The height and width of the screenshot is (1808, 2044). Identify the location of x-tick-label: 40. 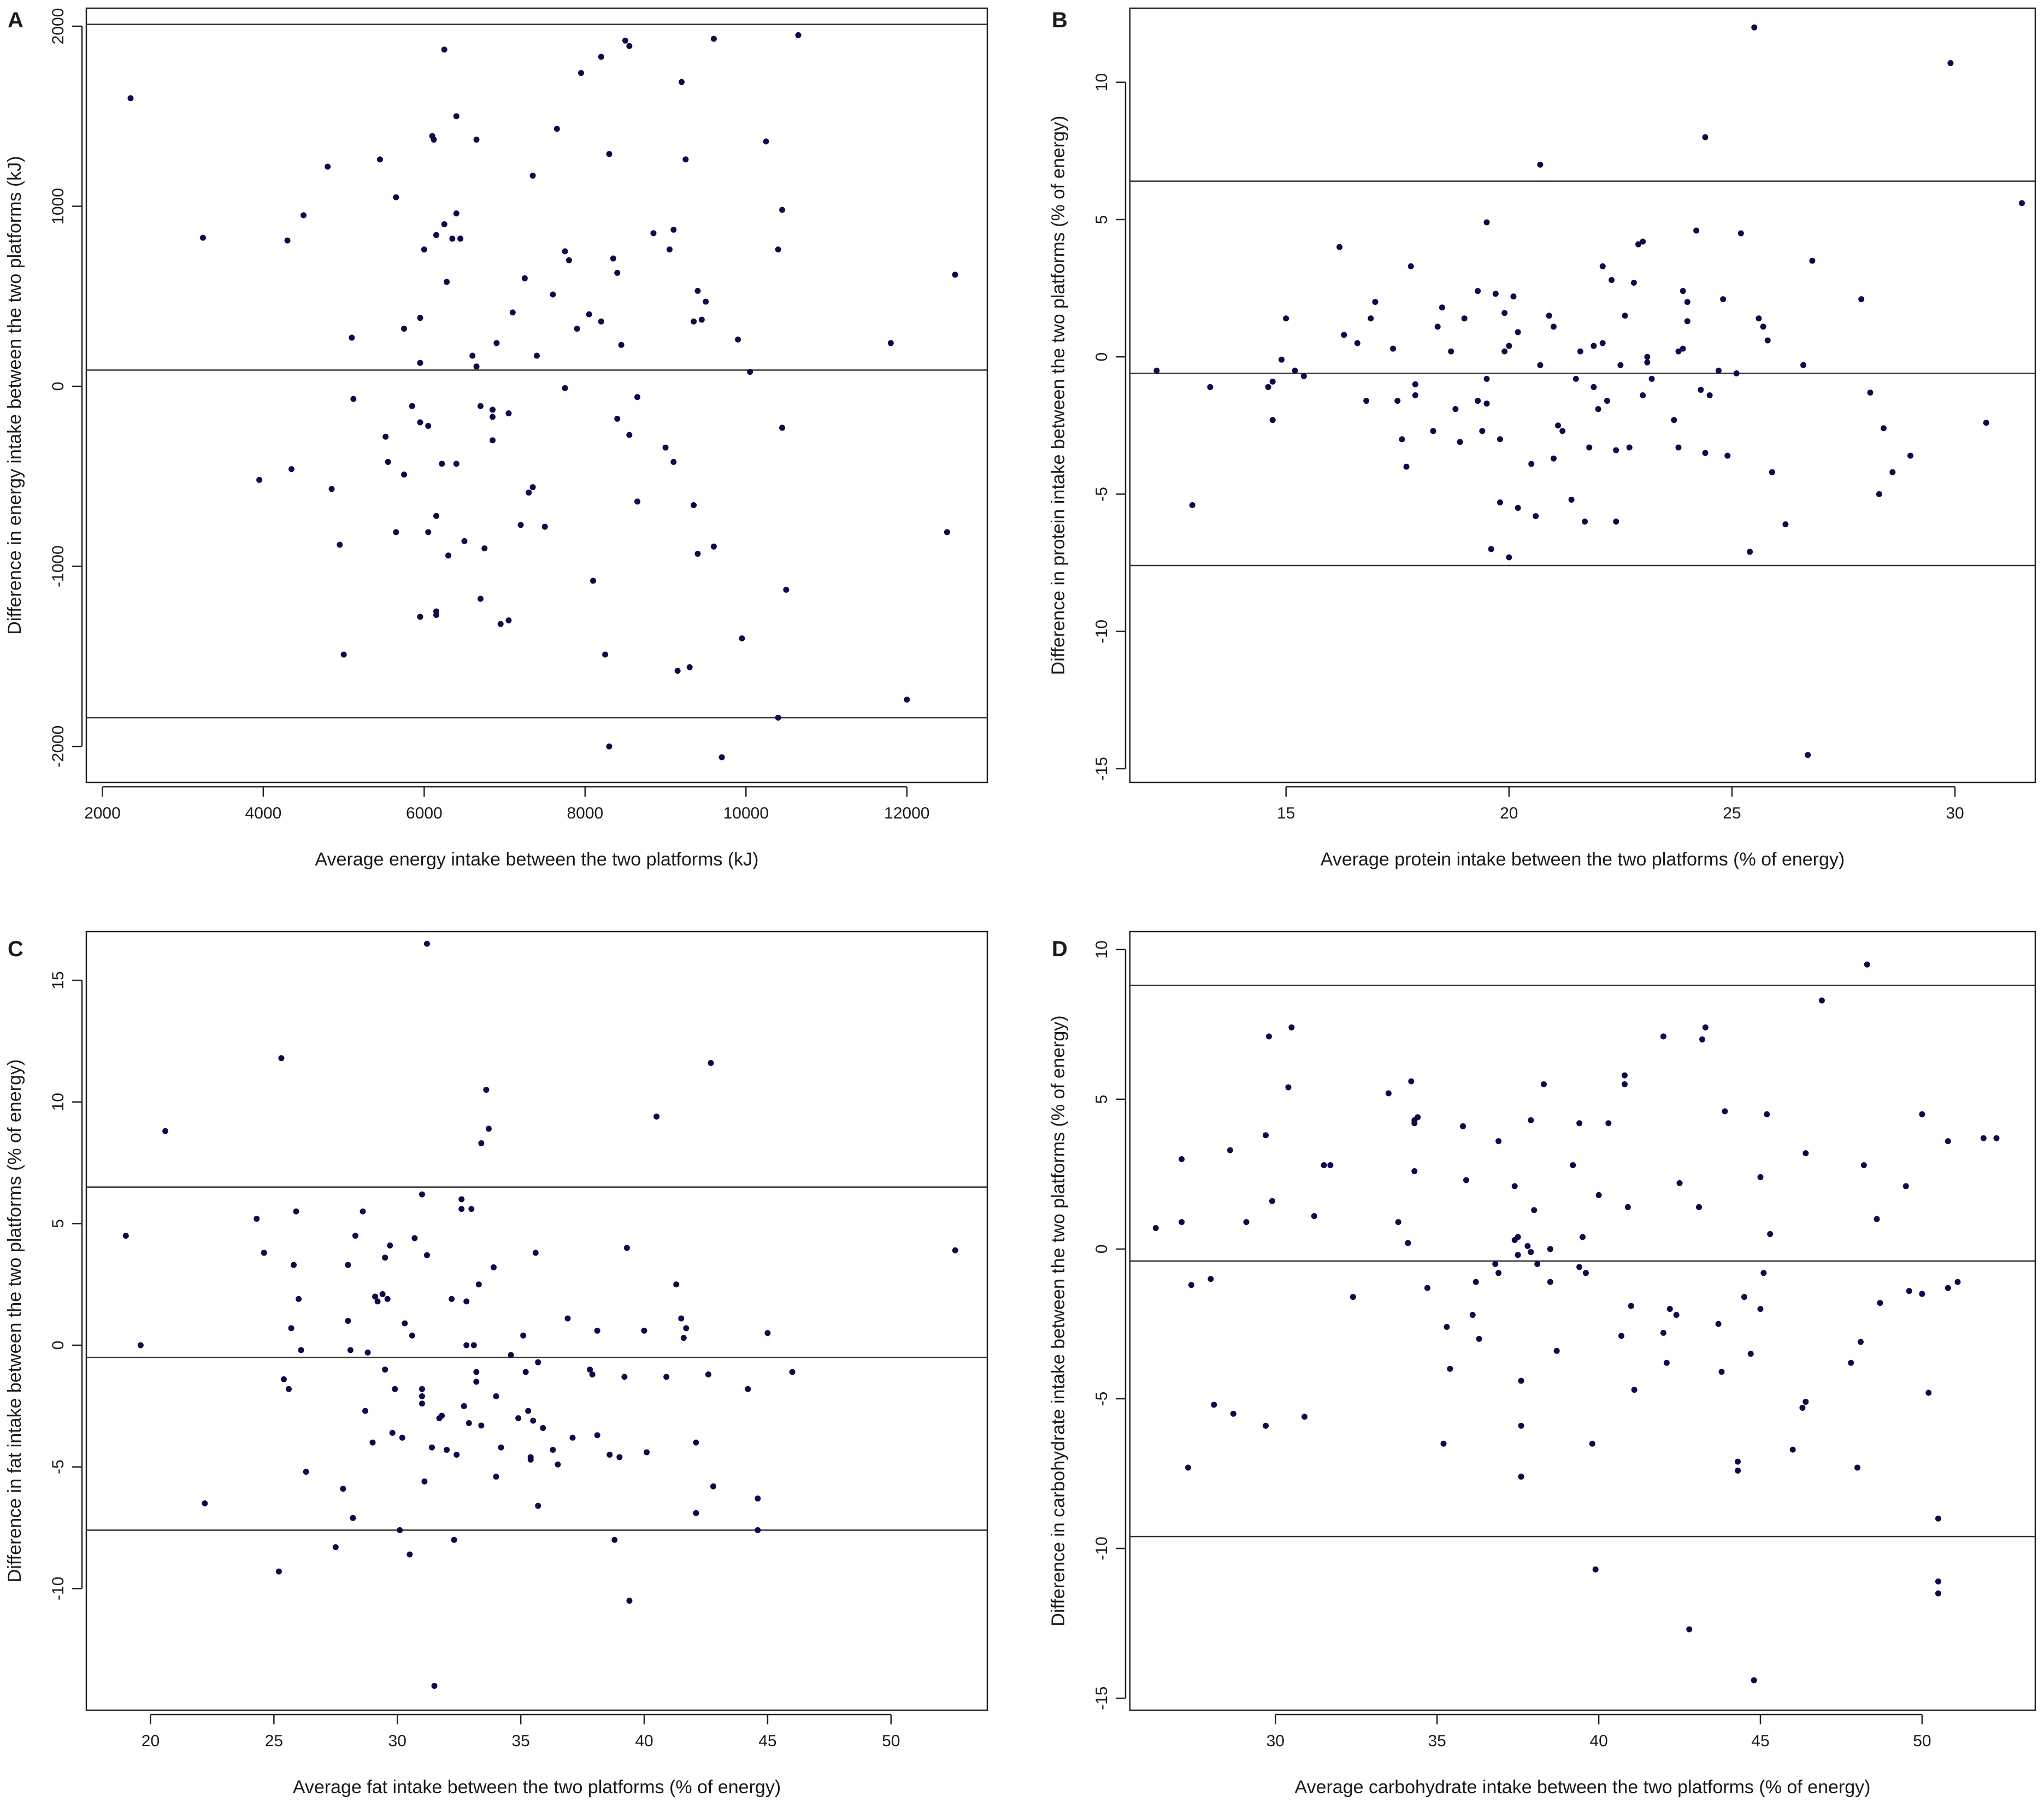
(1598, 1741).